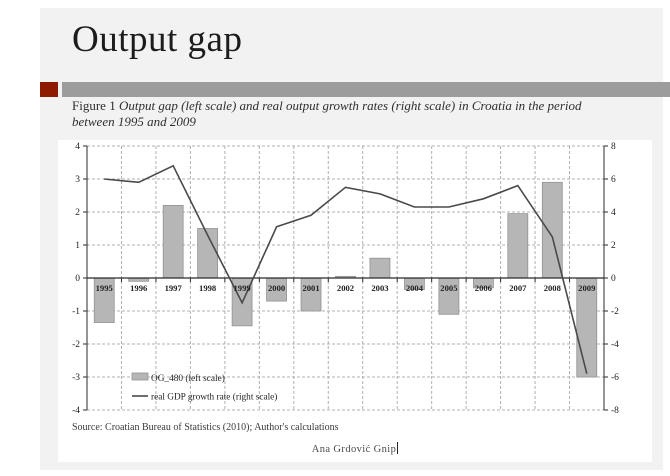  I want to click on svg-text: -6, so click(615, 378).